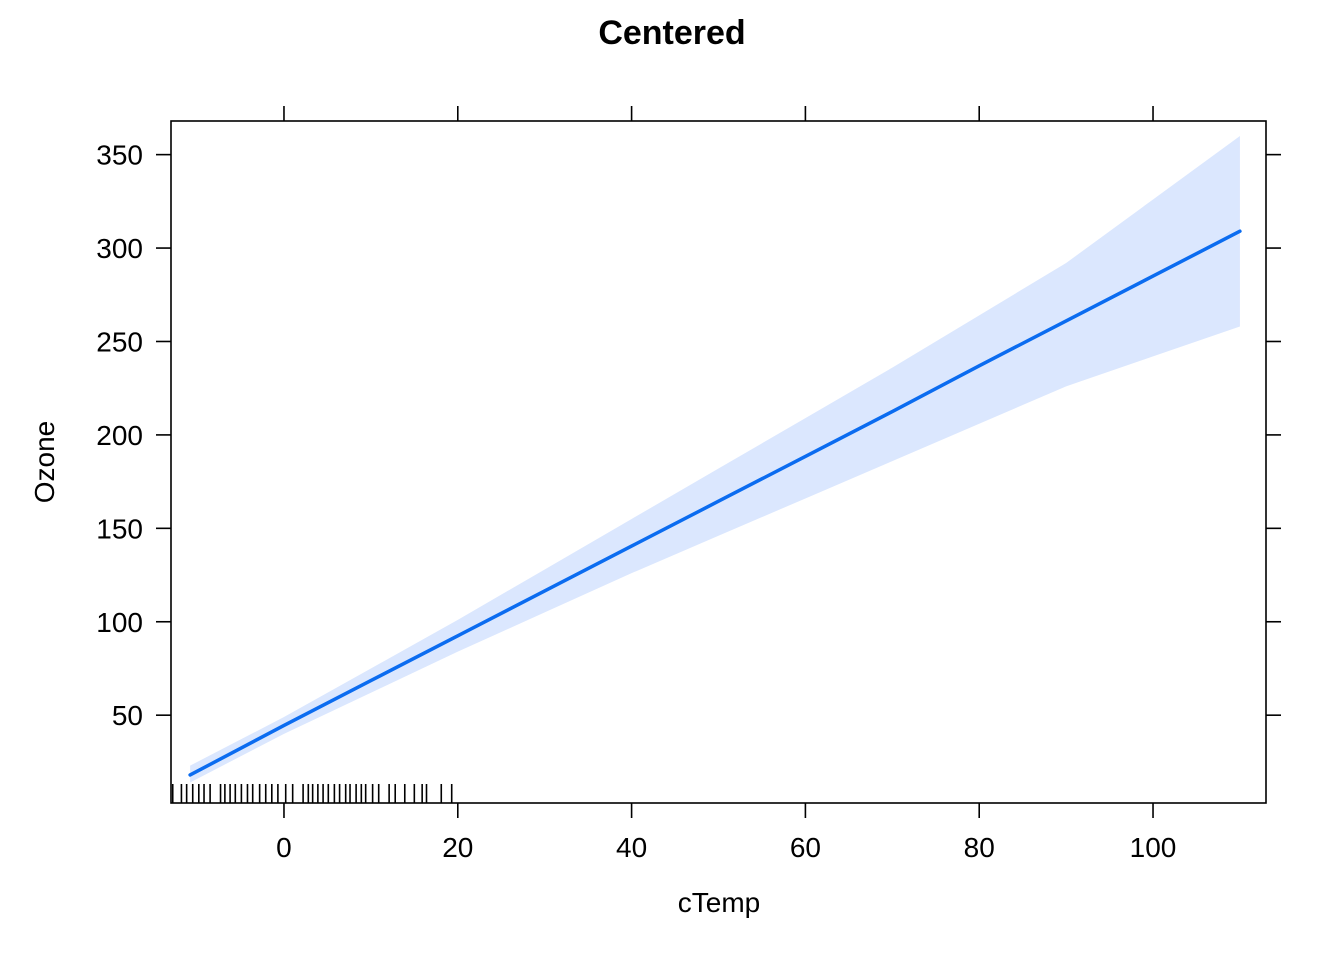 Image resolution: width=1344 pixels, height=960 pixels. I want to click on y-axis-label: Ozone, so click(44, 462).